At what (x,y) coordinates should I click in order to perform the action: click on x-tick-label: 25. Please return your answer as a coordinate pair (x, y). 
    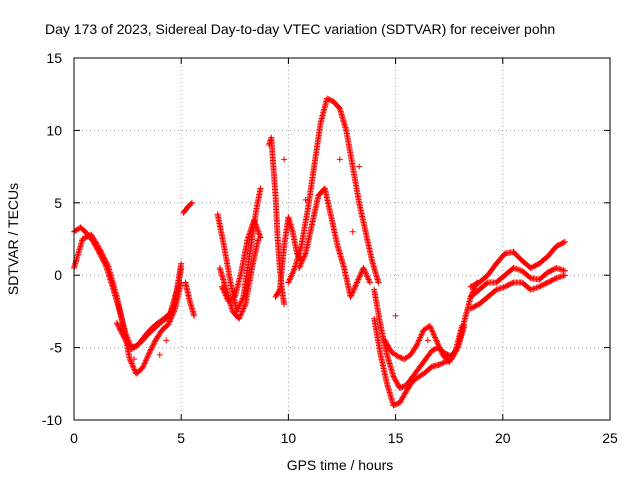
    Looking at the image, I should click on (610, 438).